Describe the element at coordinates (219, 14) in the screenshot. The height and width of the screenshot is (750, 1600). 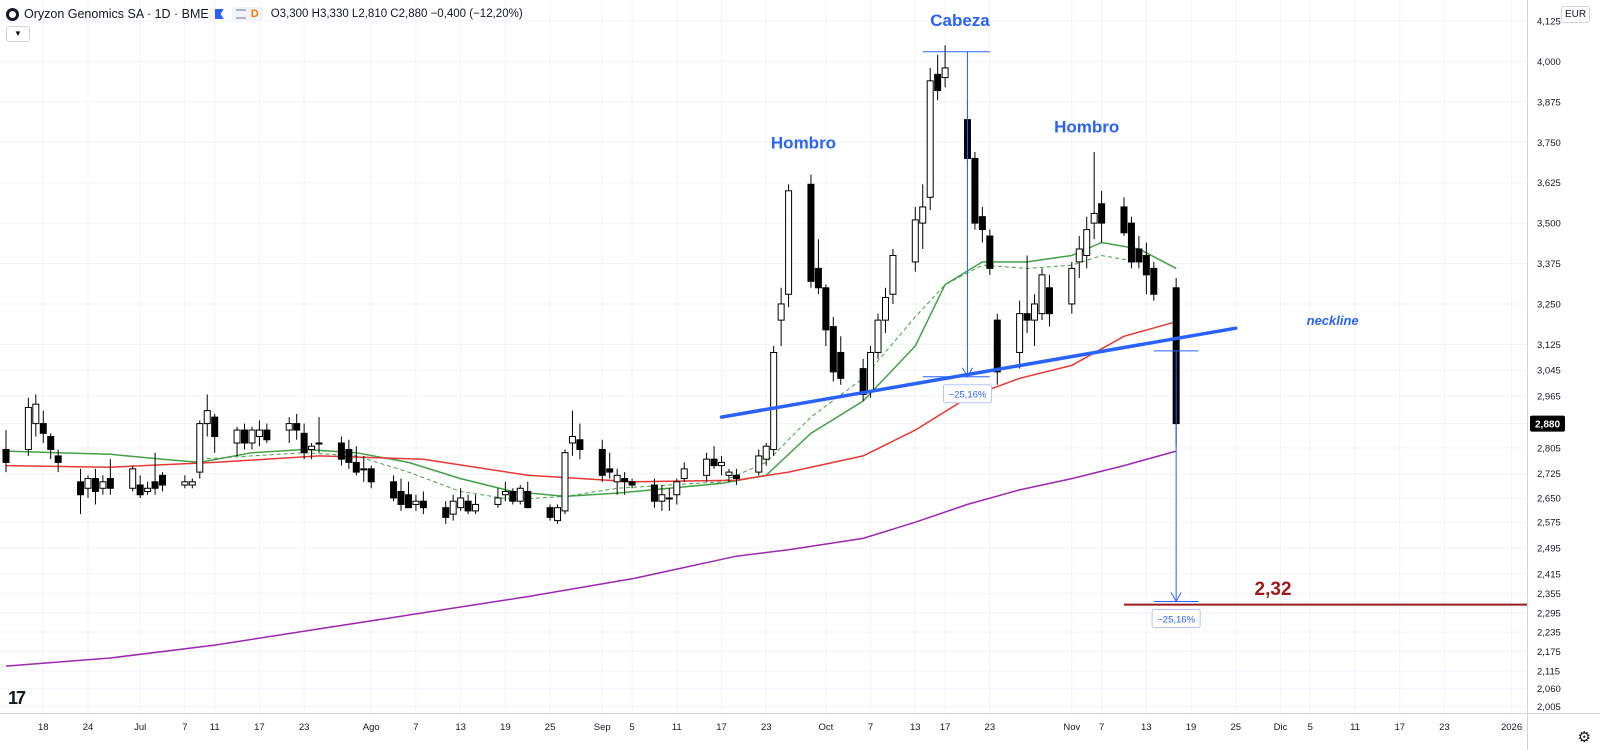
I see `flag-icon` at that location.